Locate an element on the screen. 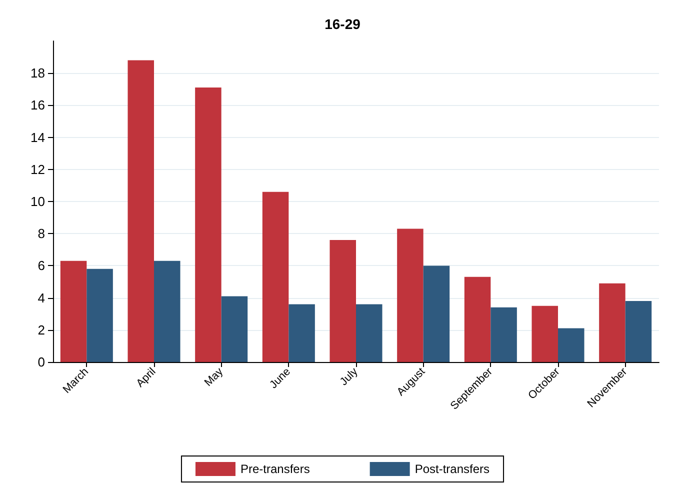 The image size is (685, 492). y-tick-label: 14 is located at coordinates (37, 137).